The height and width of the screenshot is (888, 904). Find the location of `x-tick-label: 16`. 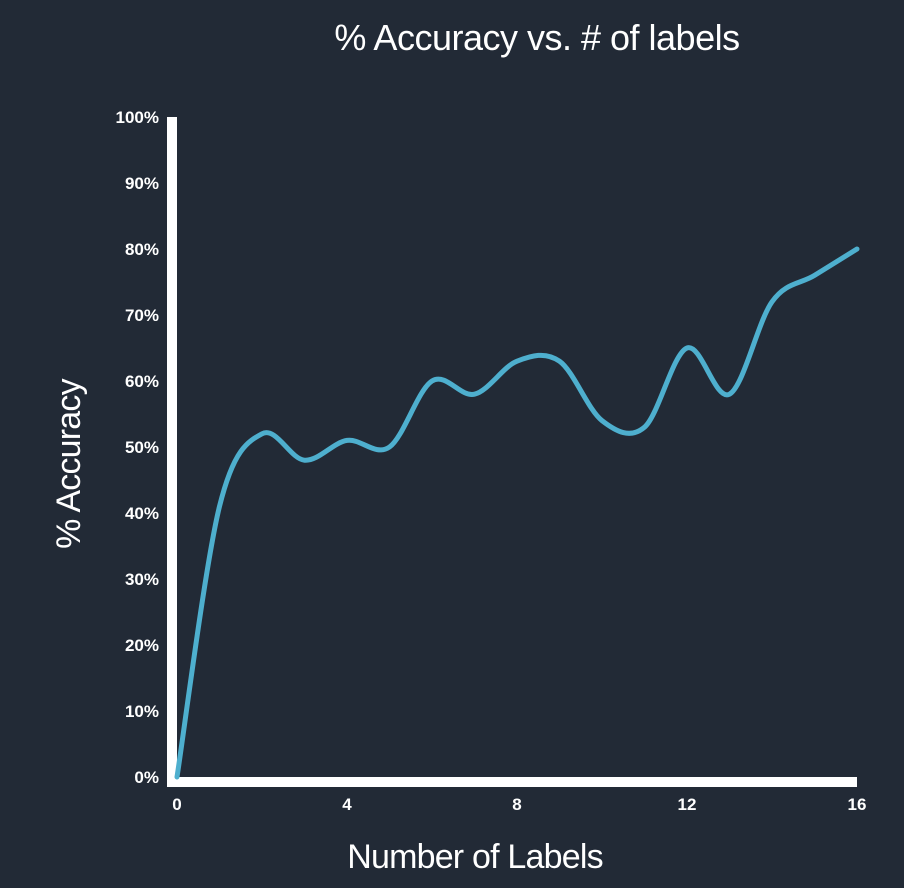

x-tick-label: 16 is located at coordinates (857, 804).